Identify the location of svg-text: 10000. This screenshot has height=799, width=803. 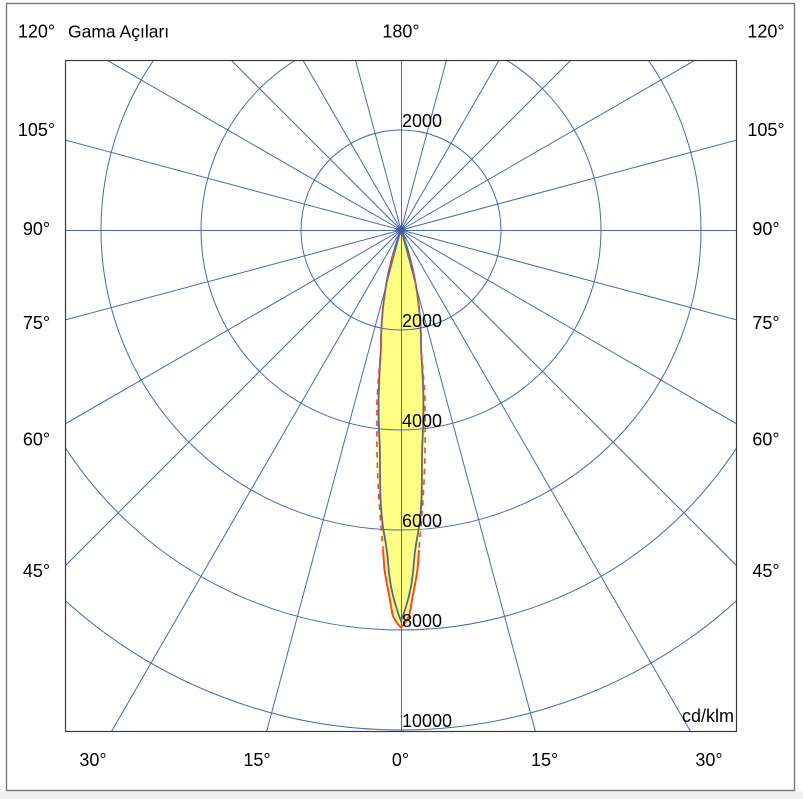
(427, 721).